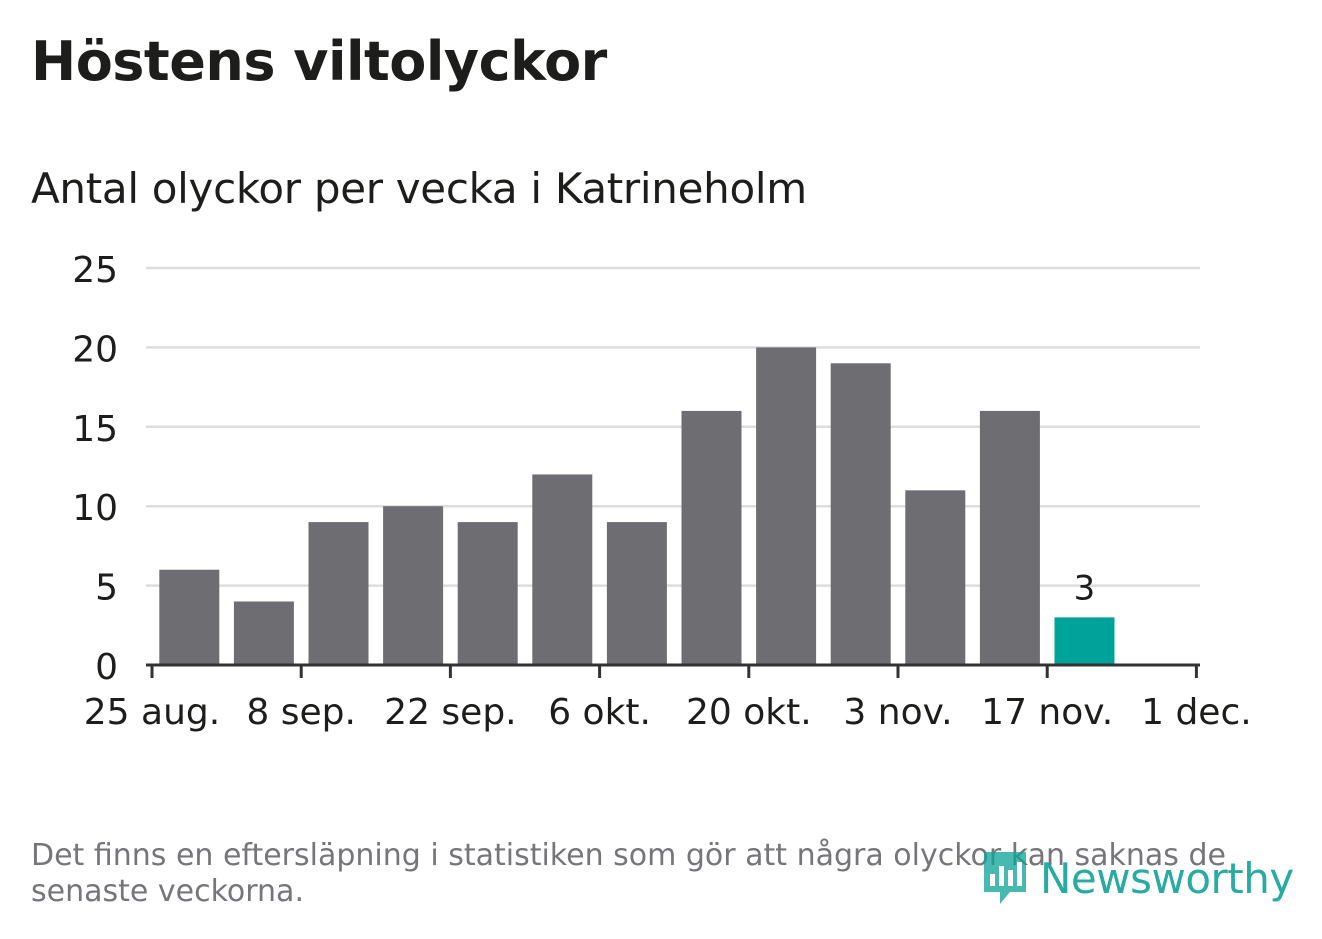 This screenshot has height=939, width=1322. What do you see at coordinates (95, 270) in the screenshot?
I see `y-tick-label: 25` at bounding box center [95, 270].